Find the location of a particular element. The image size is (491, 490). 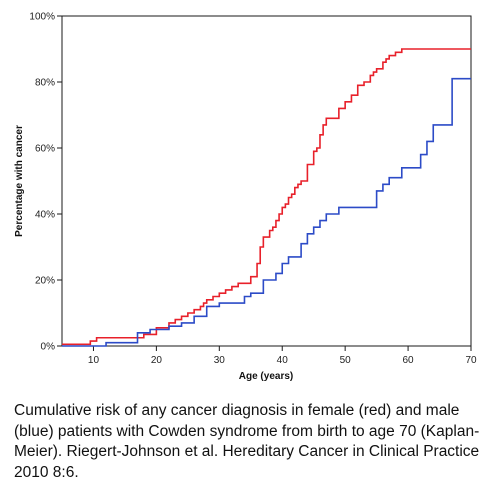

y-tick-label: 40% is located at coordinates (45, 215).